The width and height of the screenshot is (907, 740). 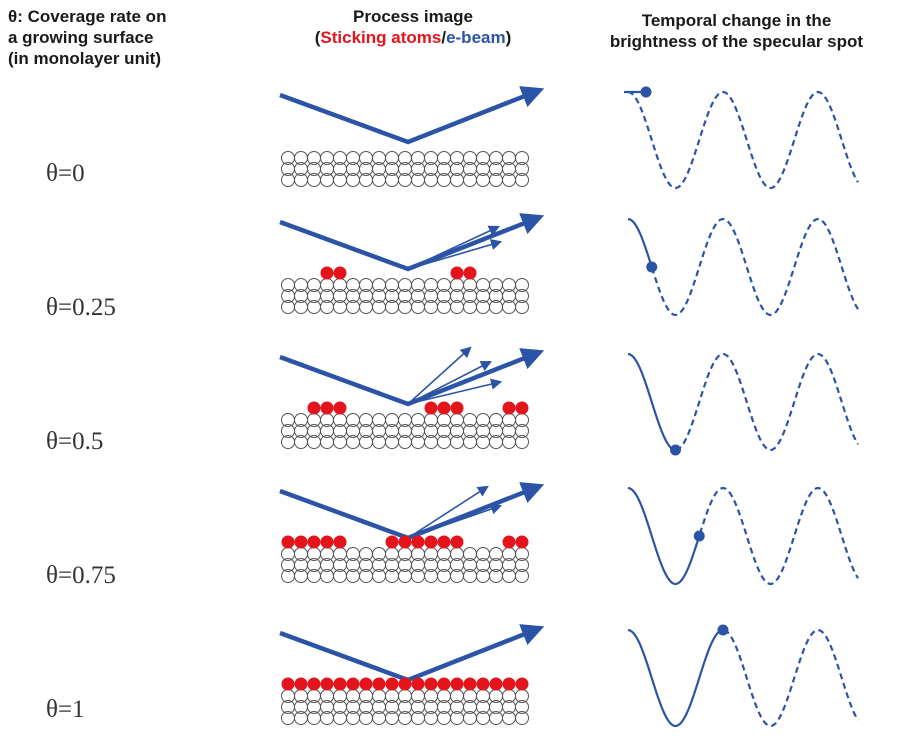 What do you see at coordinates (476, 37) in the screenshot?
I see `legend-e-beam: e-beam` at bounding box center [476, 37].